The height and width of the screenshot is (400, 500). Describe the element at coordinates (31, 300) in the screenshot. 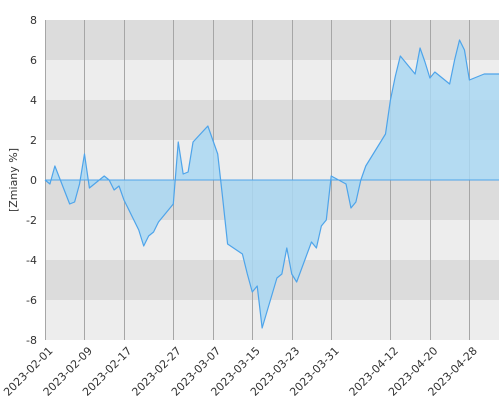

I see `y-tick-label: -6` at that location.